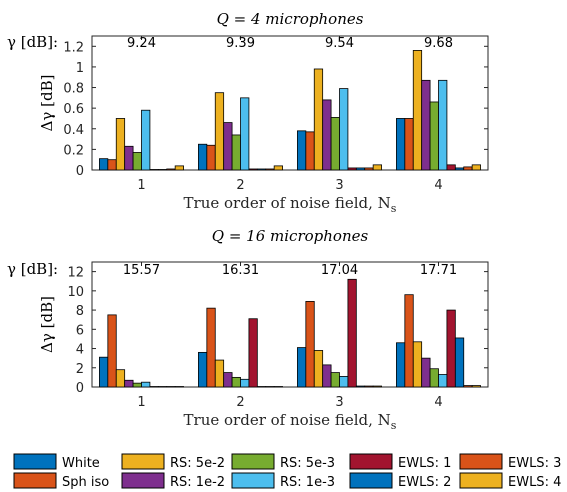  What do you see at coordinates (339, 270) in the screenshot?
I see `gamma-value: 17.04` at bounding box center [339, 270].